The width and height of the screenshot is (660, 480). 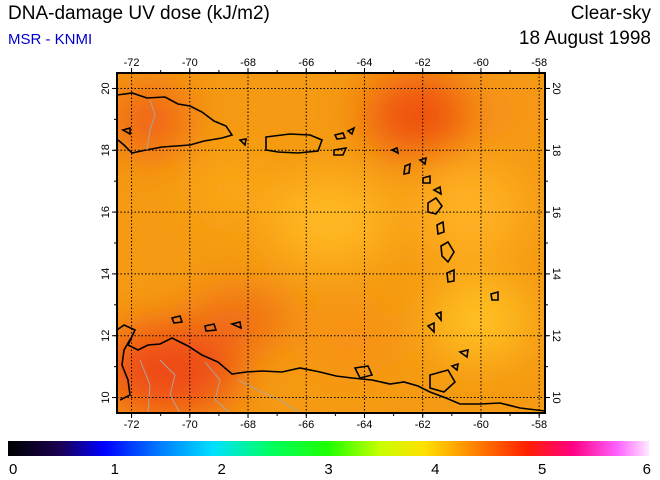 I want to click on colorbar, so click(x=328, y=448).